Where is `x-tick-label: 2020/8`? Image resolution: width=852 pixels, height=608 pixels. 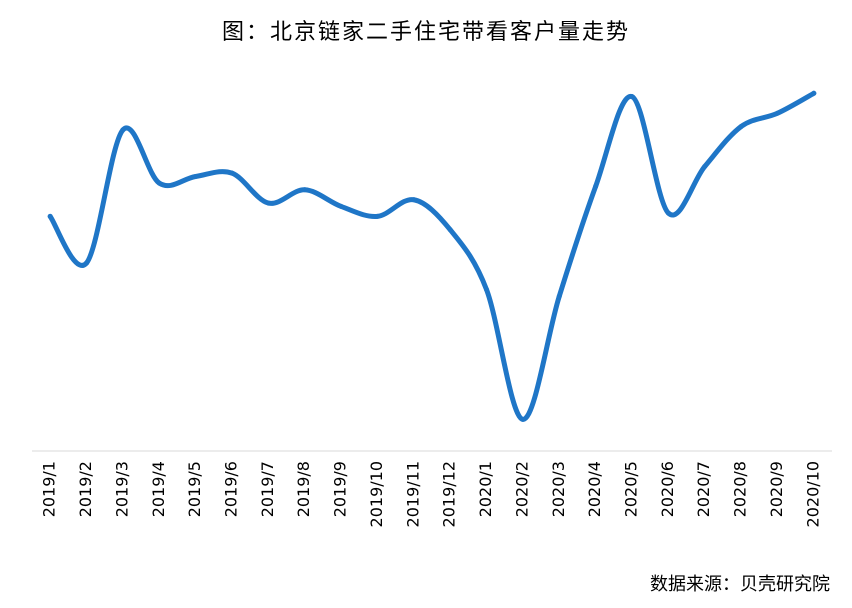 x-tick-label: 2020/8 is located at coordinates (740, 489).